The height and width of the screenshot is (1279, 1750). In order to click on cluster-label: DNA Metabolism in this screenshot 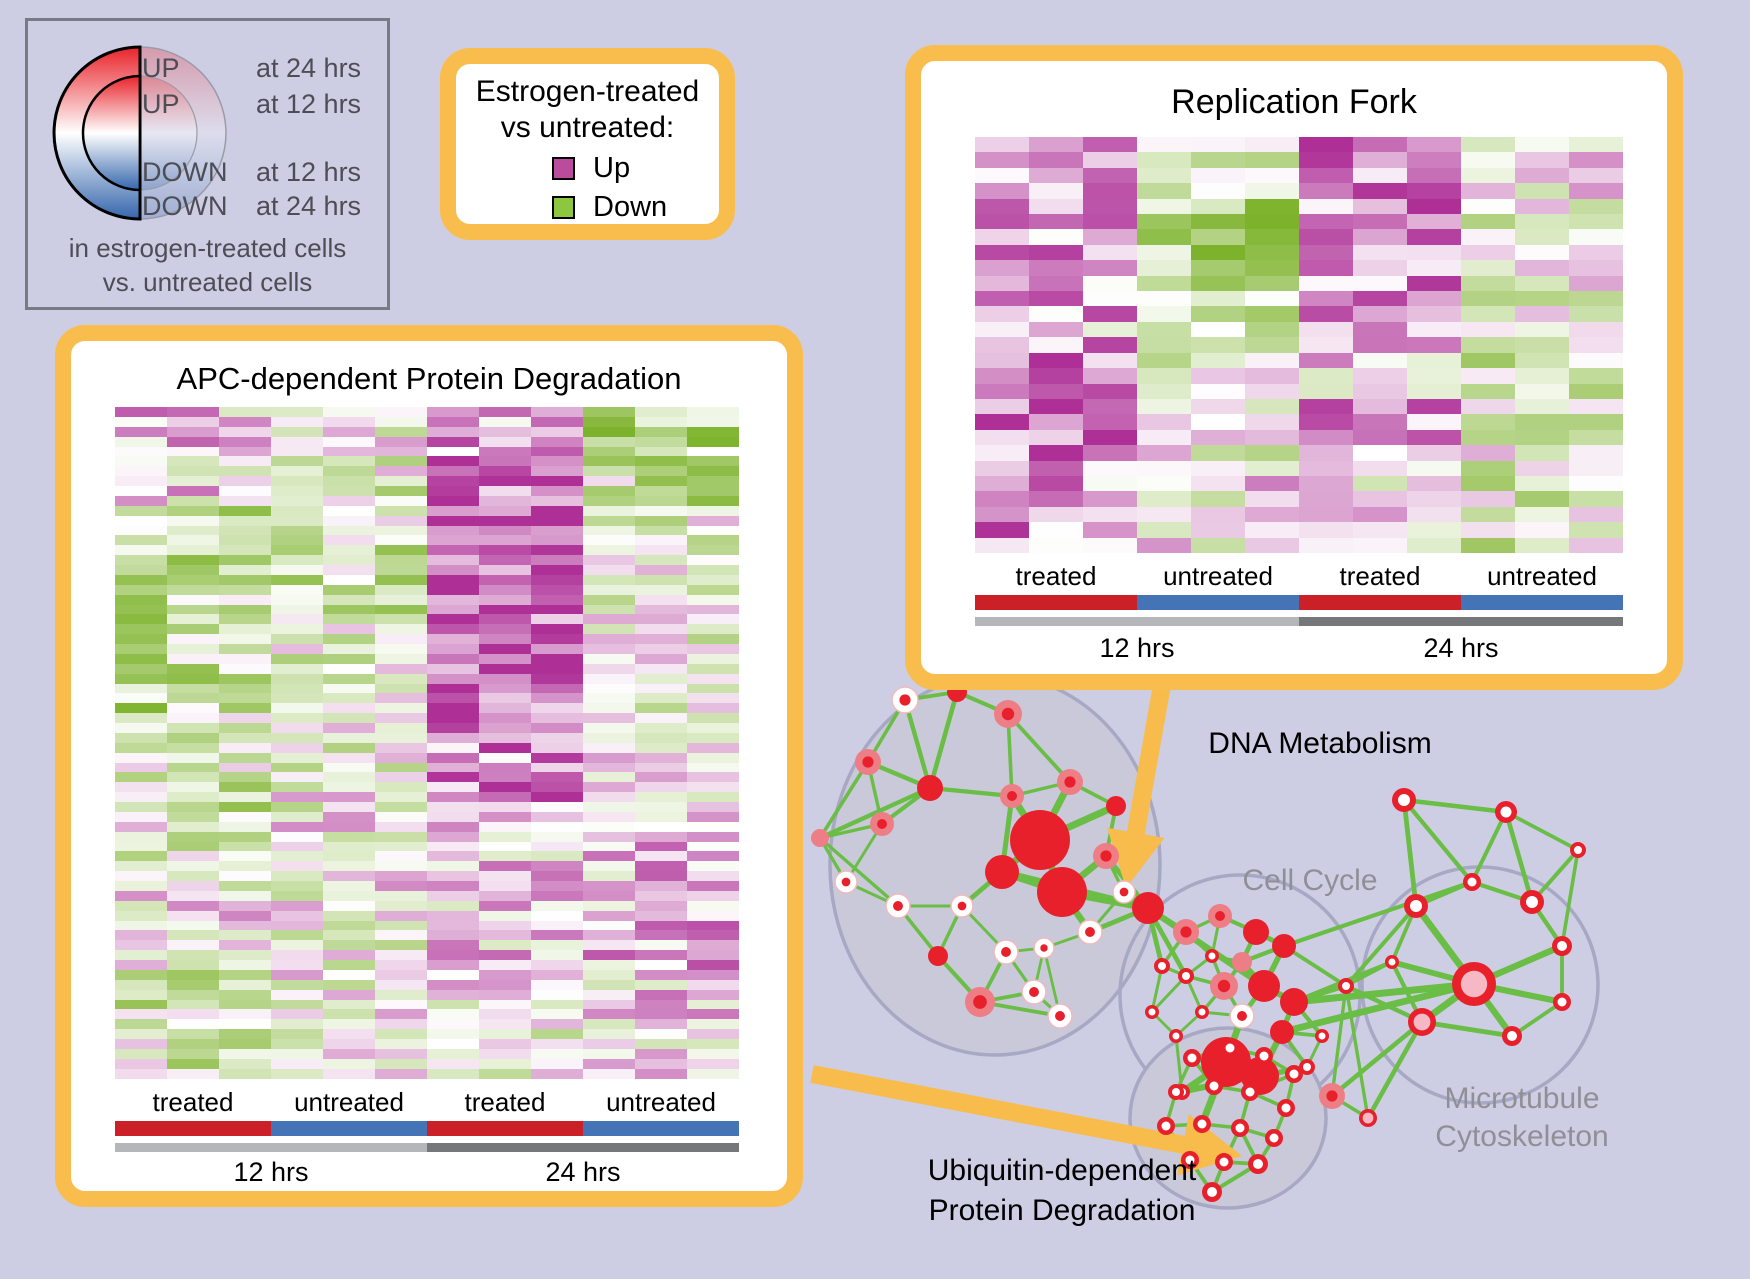, I will do `click(1320, 743)`.